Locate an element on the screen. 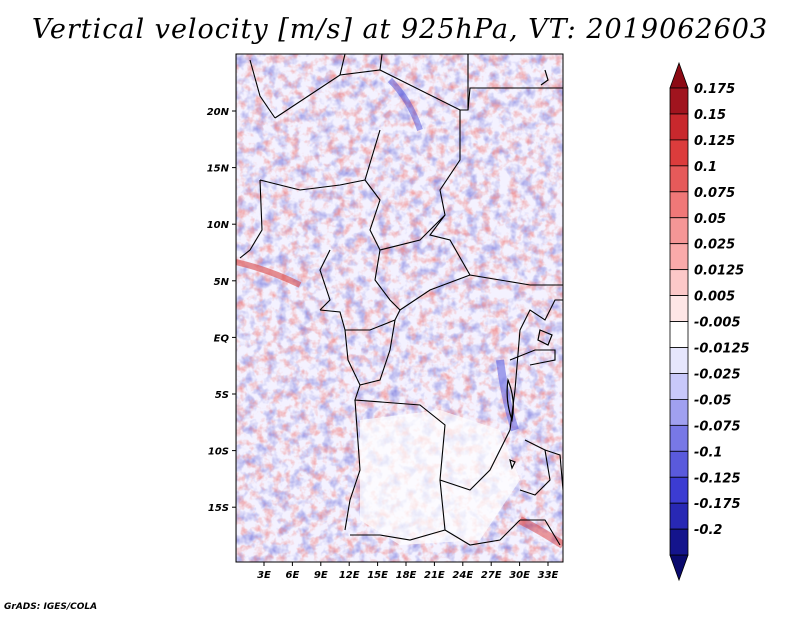  lon-tick-label: 27E is located at coordinates (491, 575).